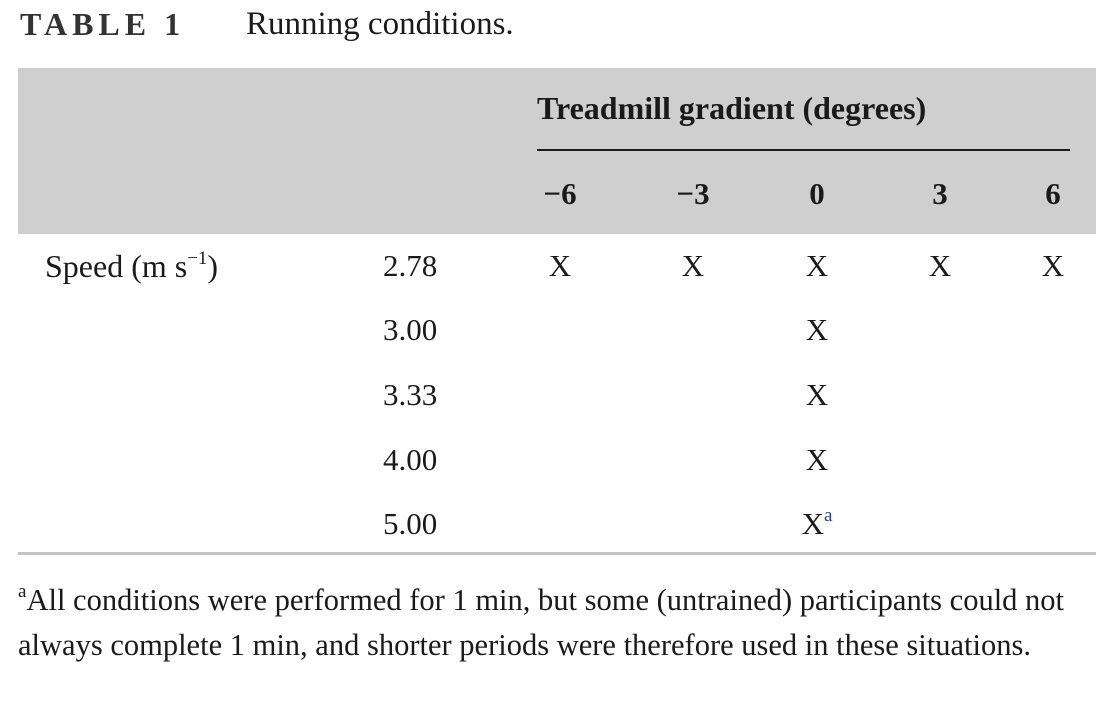 The image size is (1110, 728). What do you see at coordinates (1053, 193) in the screenshot?
I see `column-header: 6` at bounding box center [1053, 193].